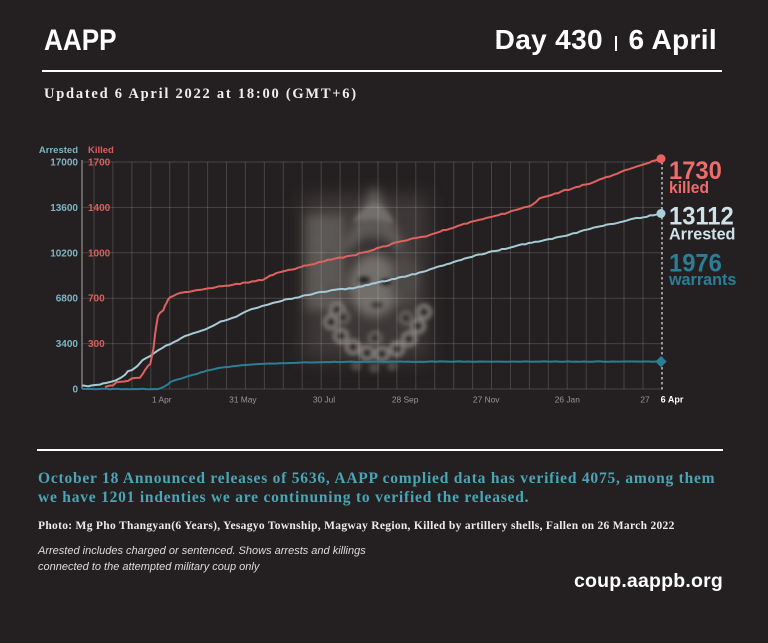  Describe the element at coordinates (689, 188) in the screenshot. I see `svg-text: killed` at that location.